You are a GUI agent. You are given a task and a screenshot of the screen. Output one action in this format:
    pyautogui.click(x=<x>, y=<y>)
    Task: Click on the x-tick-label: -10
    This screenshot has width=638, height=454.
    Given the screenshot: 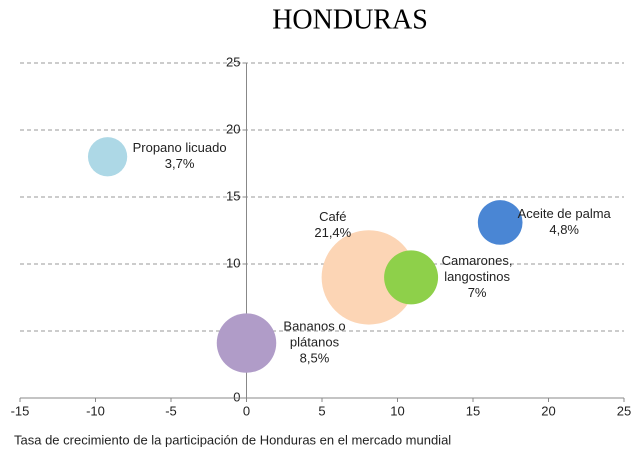 What is the action you would take?
    pyautogui.click(x=95, y=410)
    